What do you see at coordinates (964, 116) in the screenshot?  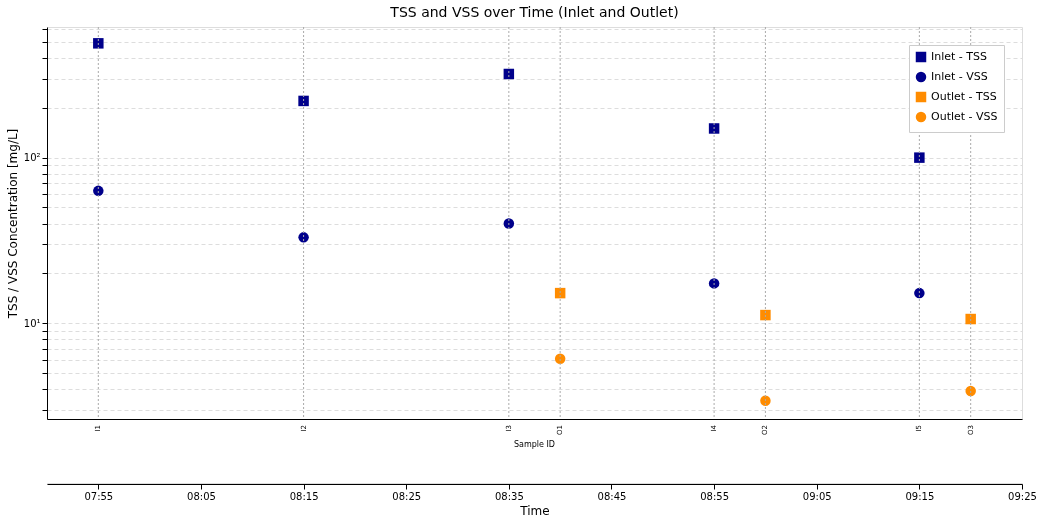 I see `legend-label: Outlet - VSS` at bounding box center [964, 116].